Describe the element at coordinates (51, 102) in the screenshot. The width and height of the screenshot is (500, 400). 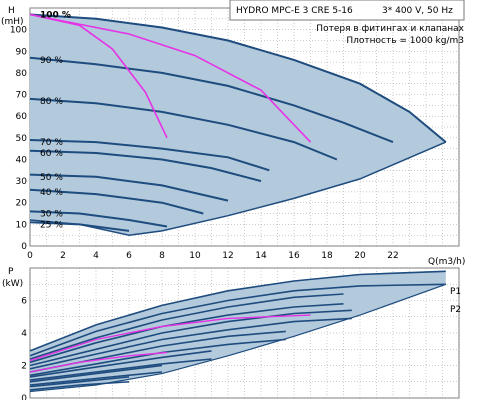
I see `speed-label-80: 80 %` at that location.